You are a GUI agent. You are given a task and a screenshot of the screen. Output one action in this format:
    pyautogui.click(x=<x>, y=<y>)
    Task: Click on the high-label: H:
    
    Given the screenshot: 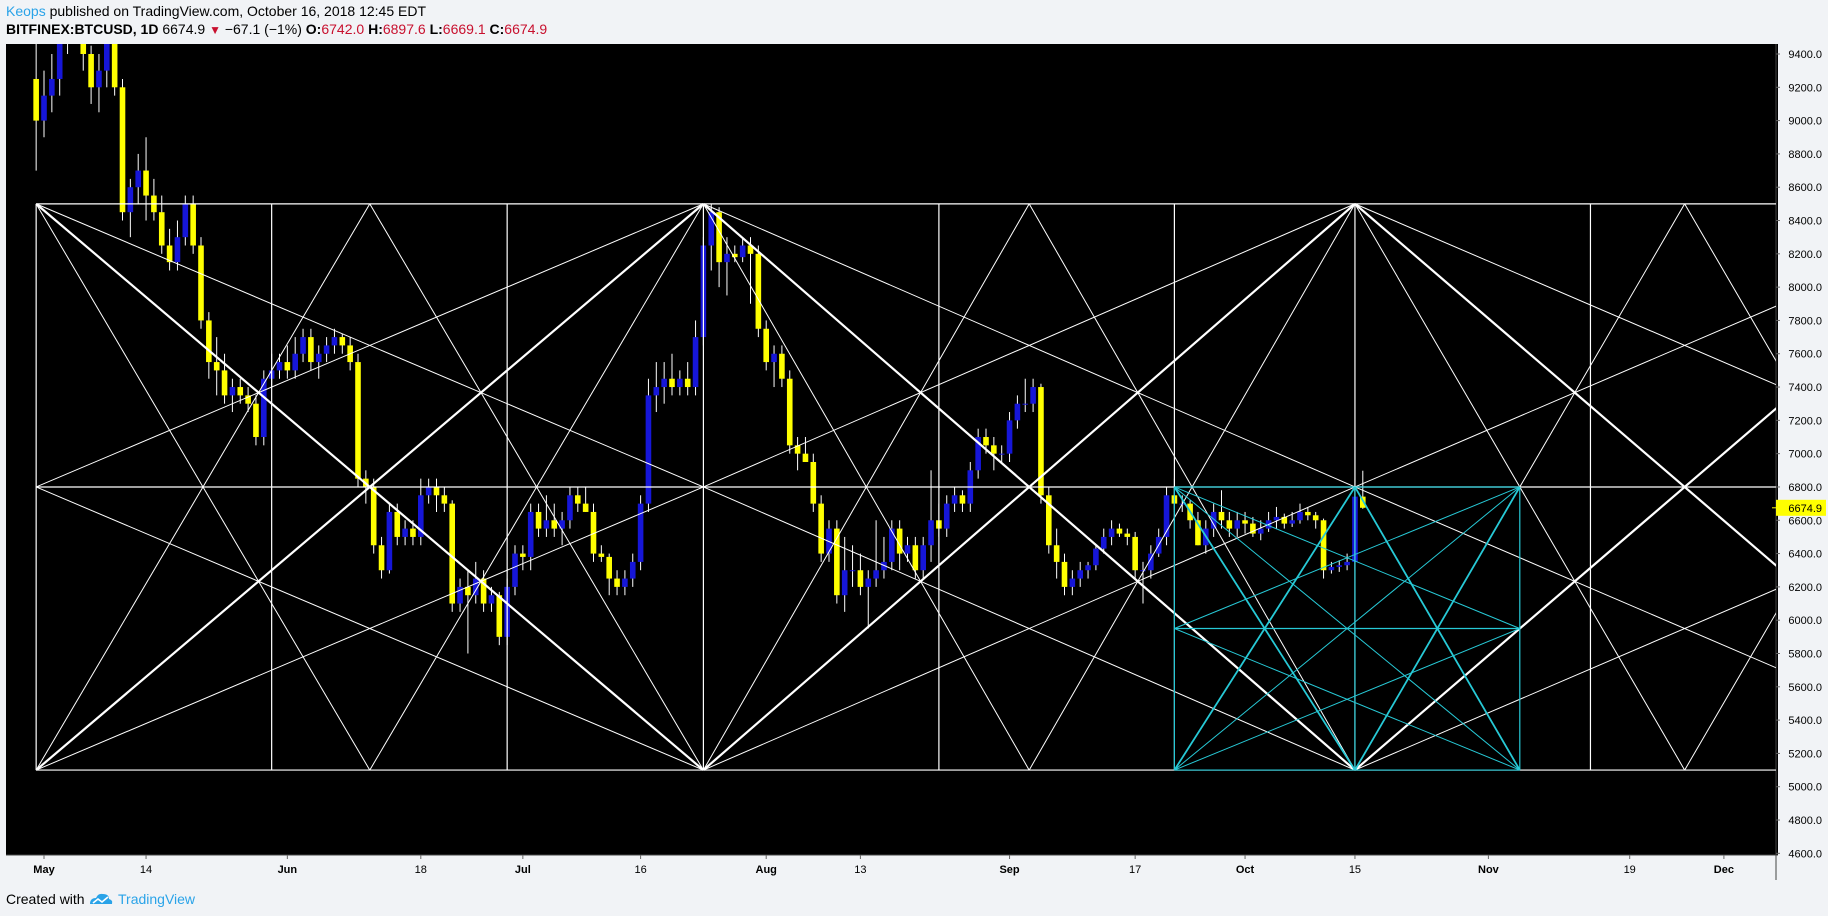 What is the action you would take?
    pyautogui.click(x=375, y=29)
    